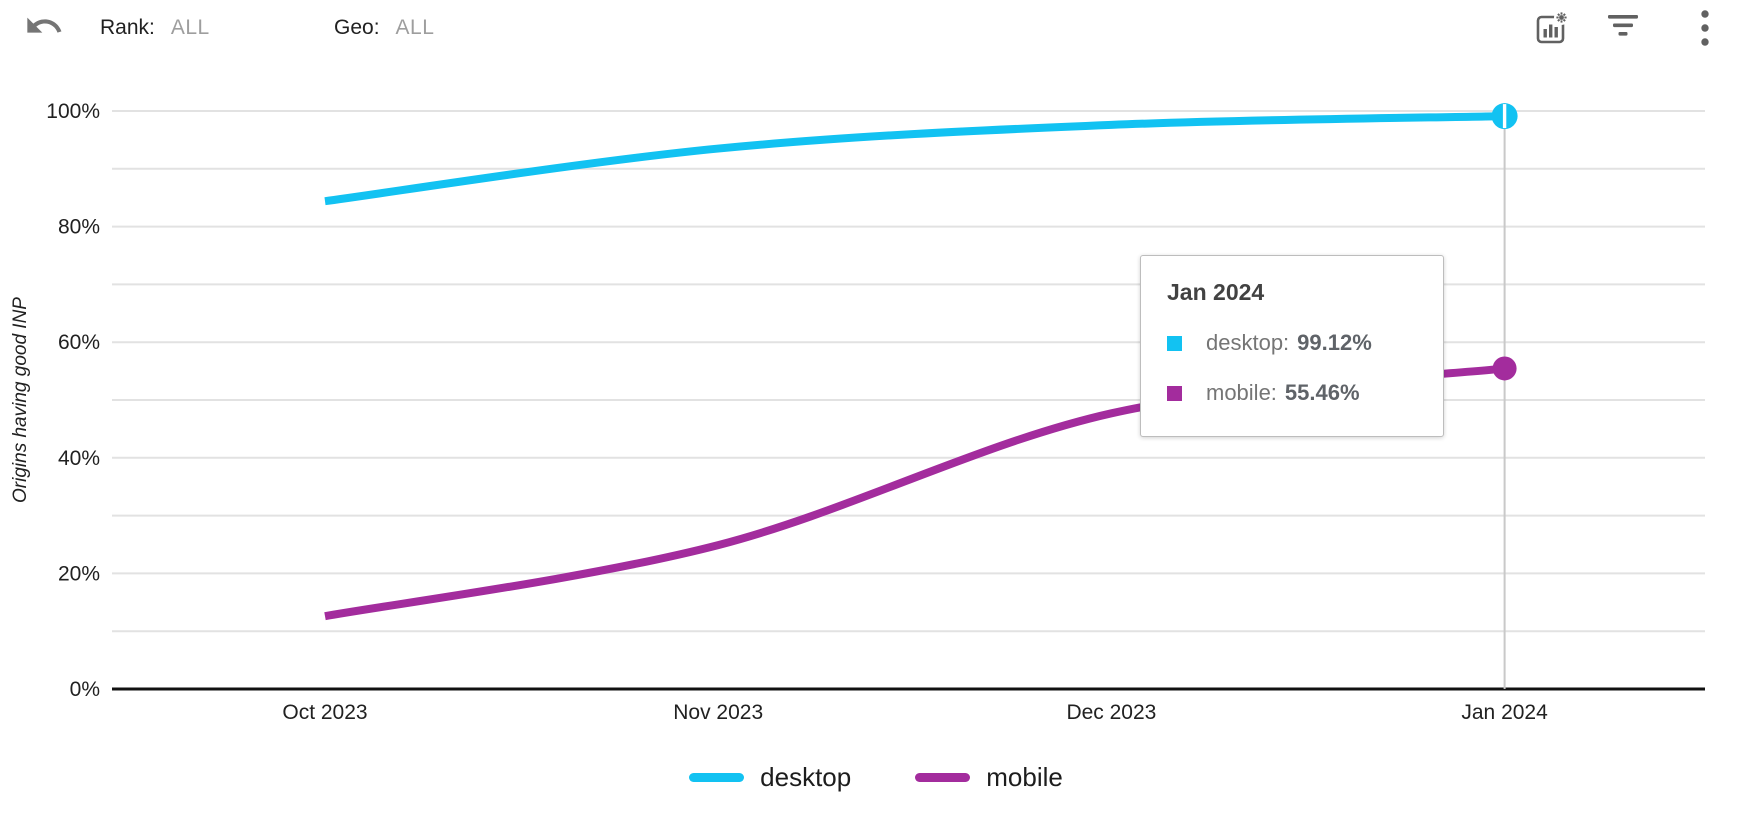 This screenshot has height=826, width=1752. What do you see at coordinates (806, 777) in the screenshot?
I see `desktop-legend-label: desktop` at bounding box center [806, 777].